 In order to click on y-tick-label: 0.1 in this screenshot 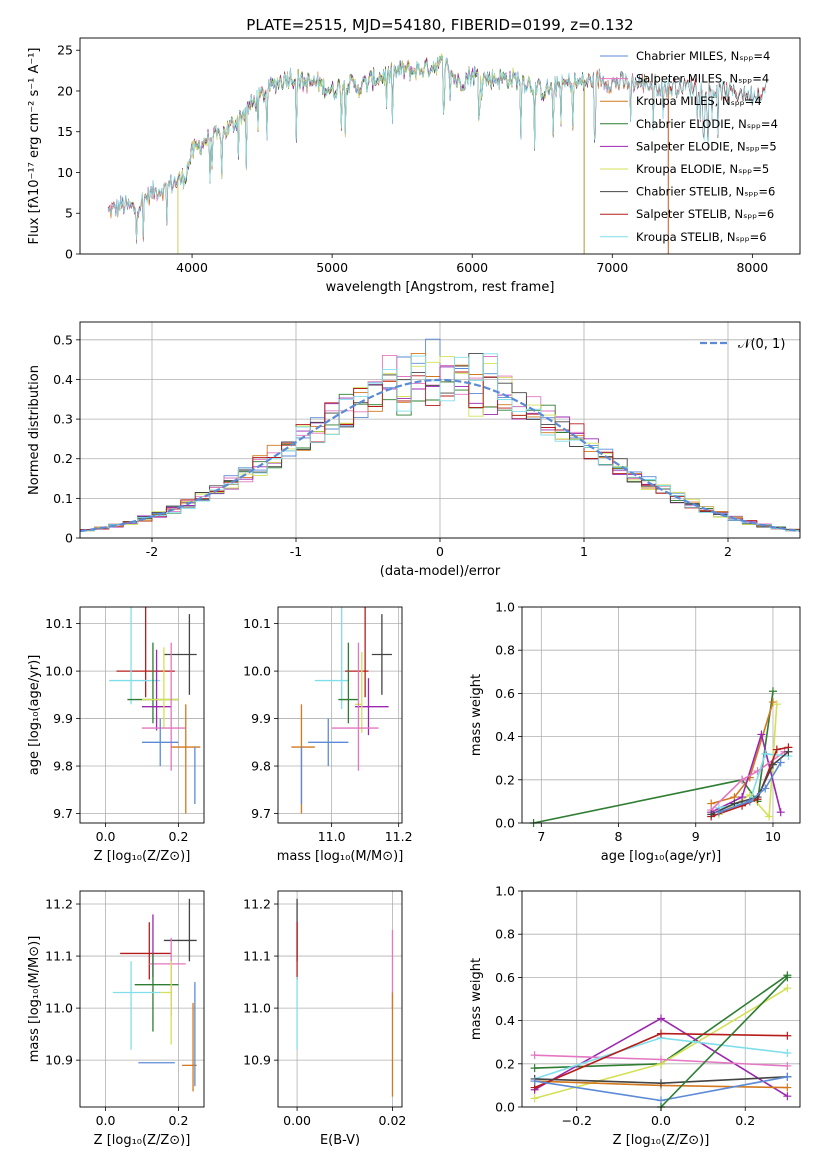, I will do `click(63, 498)`.